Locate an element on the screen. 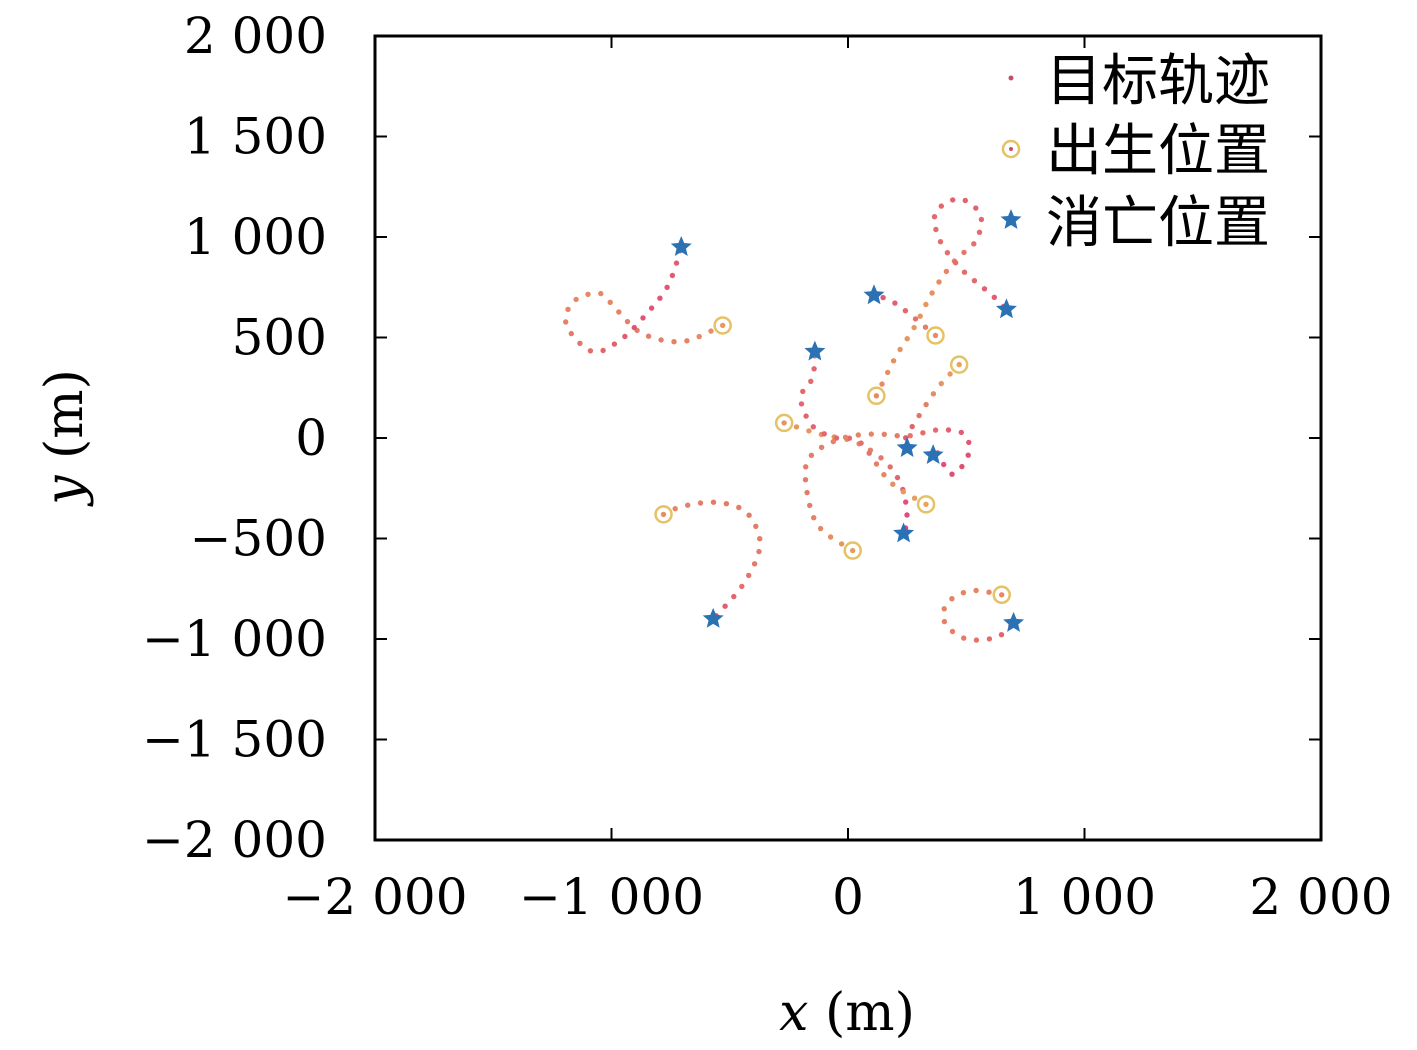 The image size is (1417, 1050). x-tick-label: 0 is located at coordinates (848, 897).